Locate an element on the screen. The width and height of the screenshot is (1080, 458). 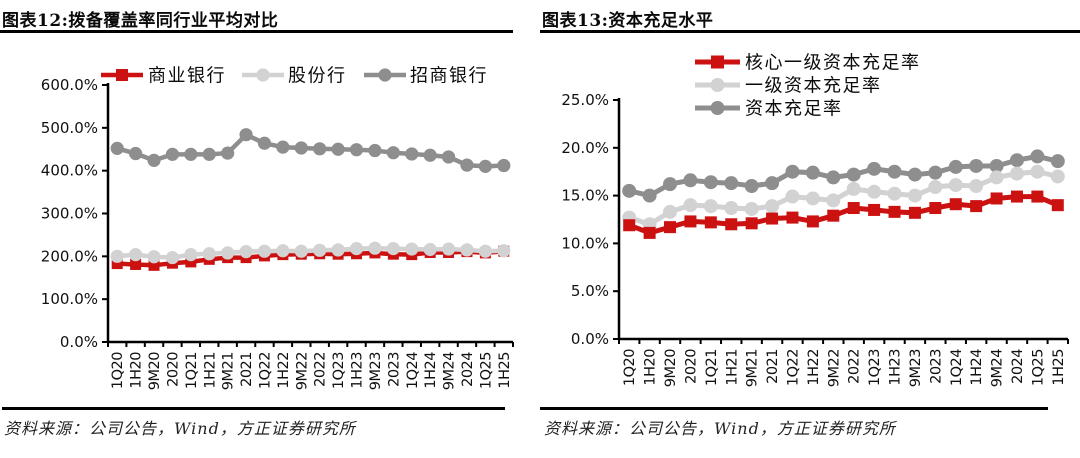
x-tick-label: 1H20 is located at coordinates (651, 367).